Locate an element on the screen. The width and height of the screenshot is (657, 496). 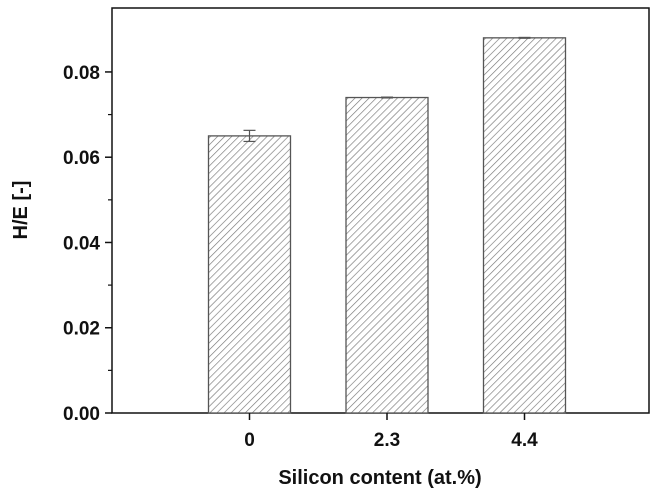
y-tick-label: 0.02 is located at coordinates (81, 329).